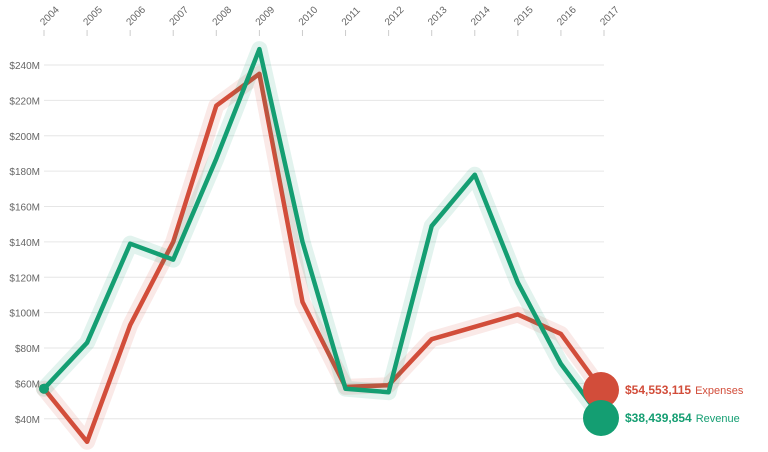 The width and height of the screenshot is (768, 452). Describe the element at coordinates (309, 16) in the screenshot. I see `x-tick-label: 2010` at that location.